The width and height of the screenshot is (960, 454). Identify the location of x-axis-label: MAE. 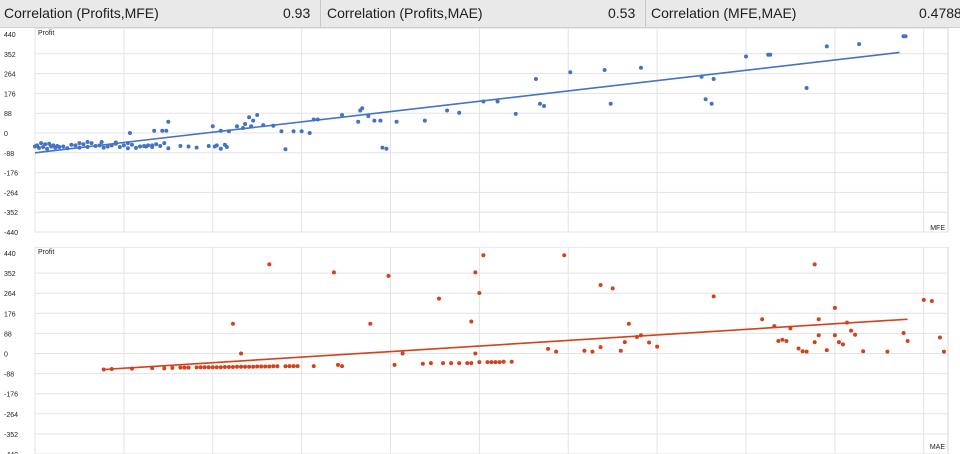
(938, 447).